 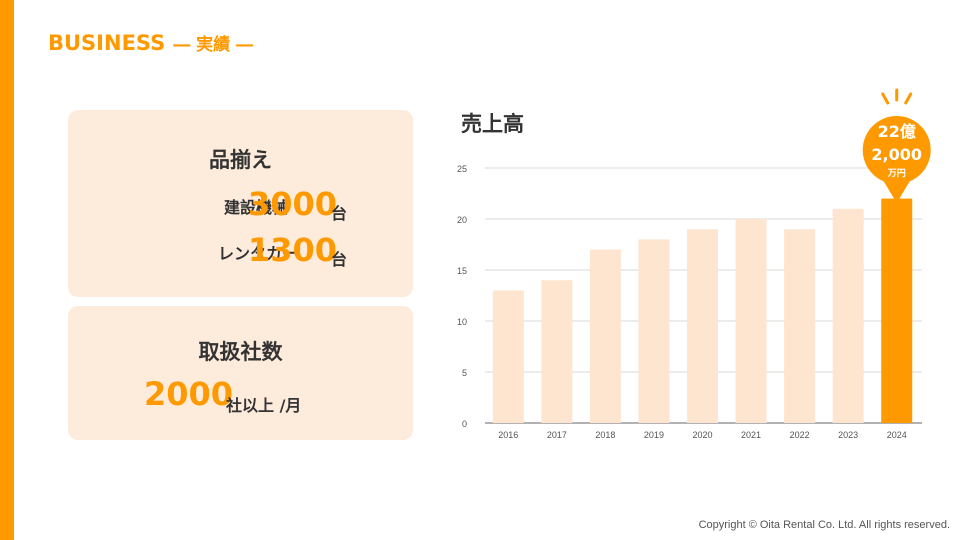 What do you see at coordinates (848, 315) in the screenshot?
I see `bar-2023` at bounding box center [848, 315].